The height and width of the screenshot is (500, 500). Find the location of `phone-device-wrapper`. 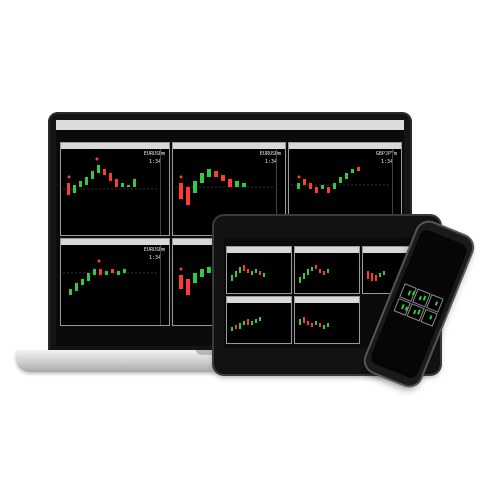

phone-device-wrapper is located at coordinates (417, 304).